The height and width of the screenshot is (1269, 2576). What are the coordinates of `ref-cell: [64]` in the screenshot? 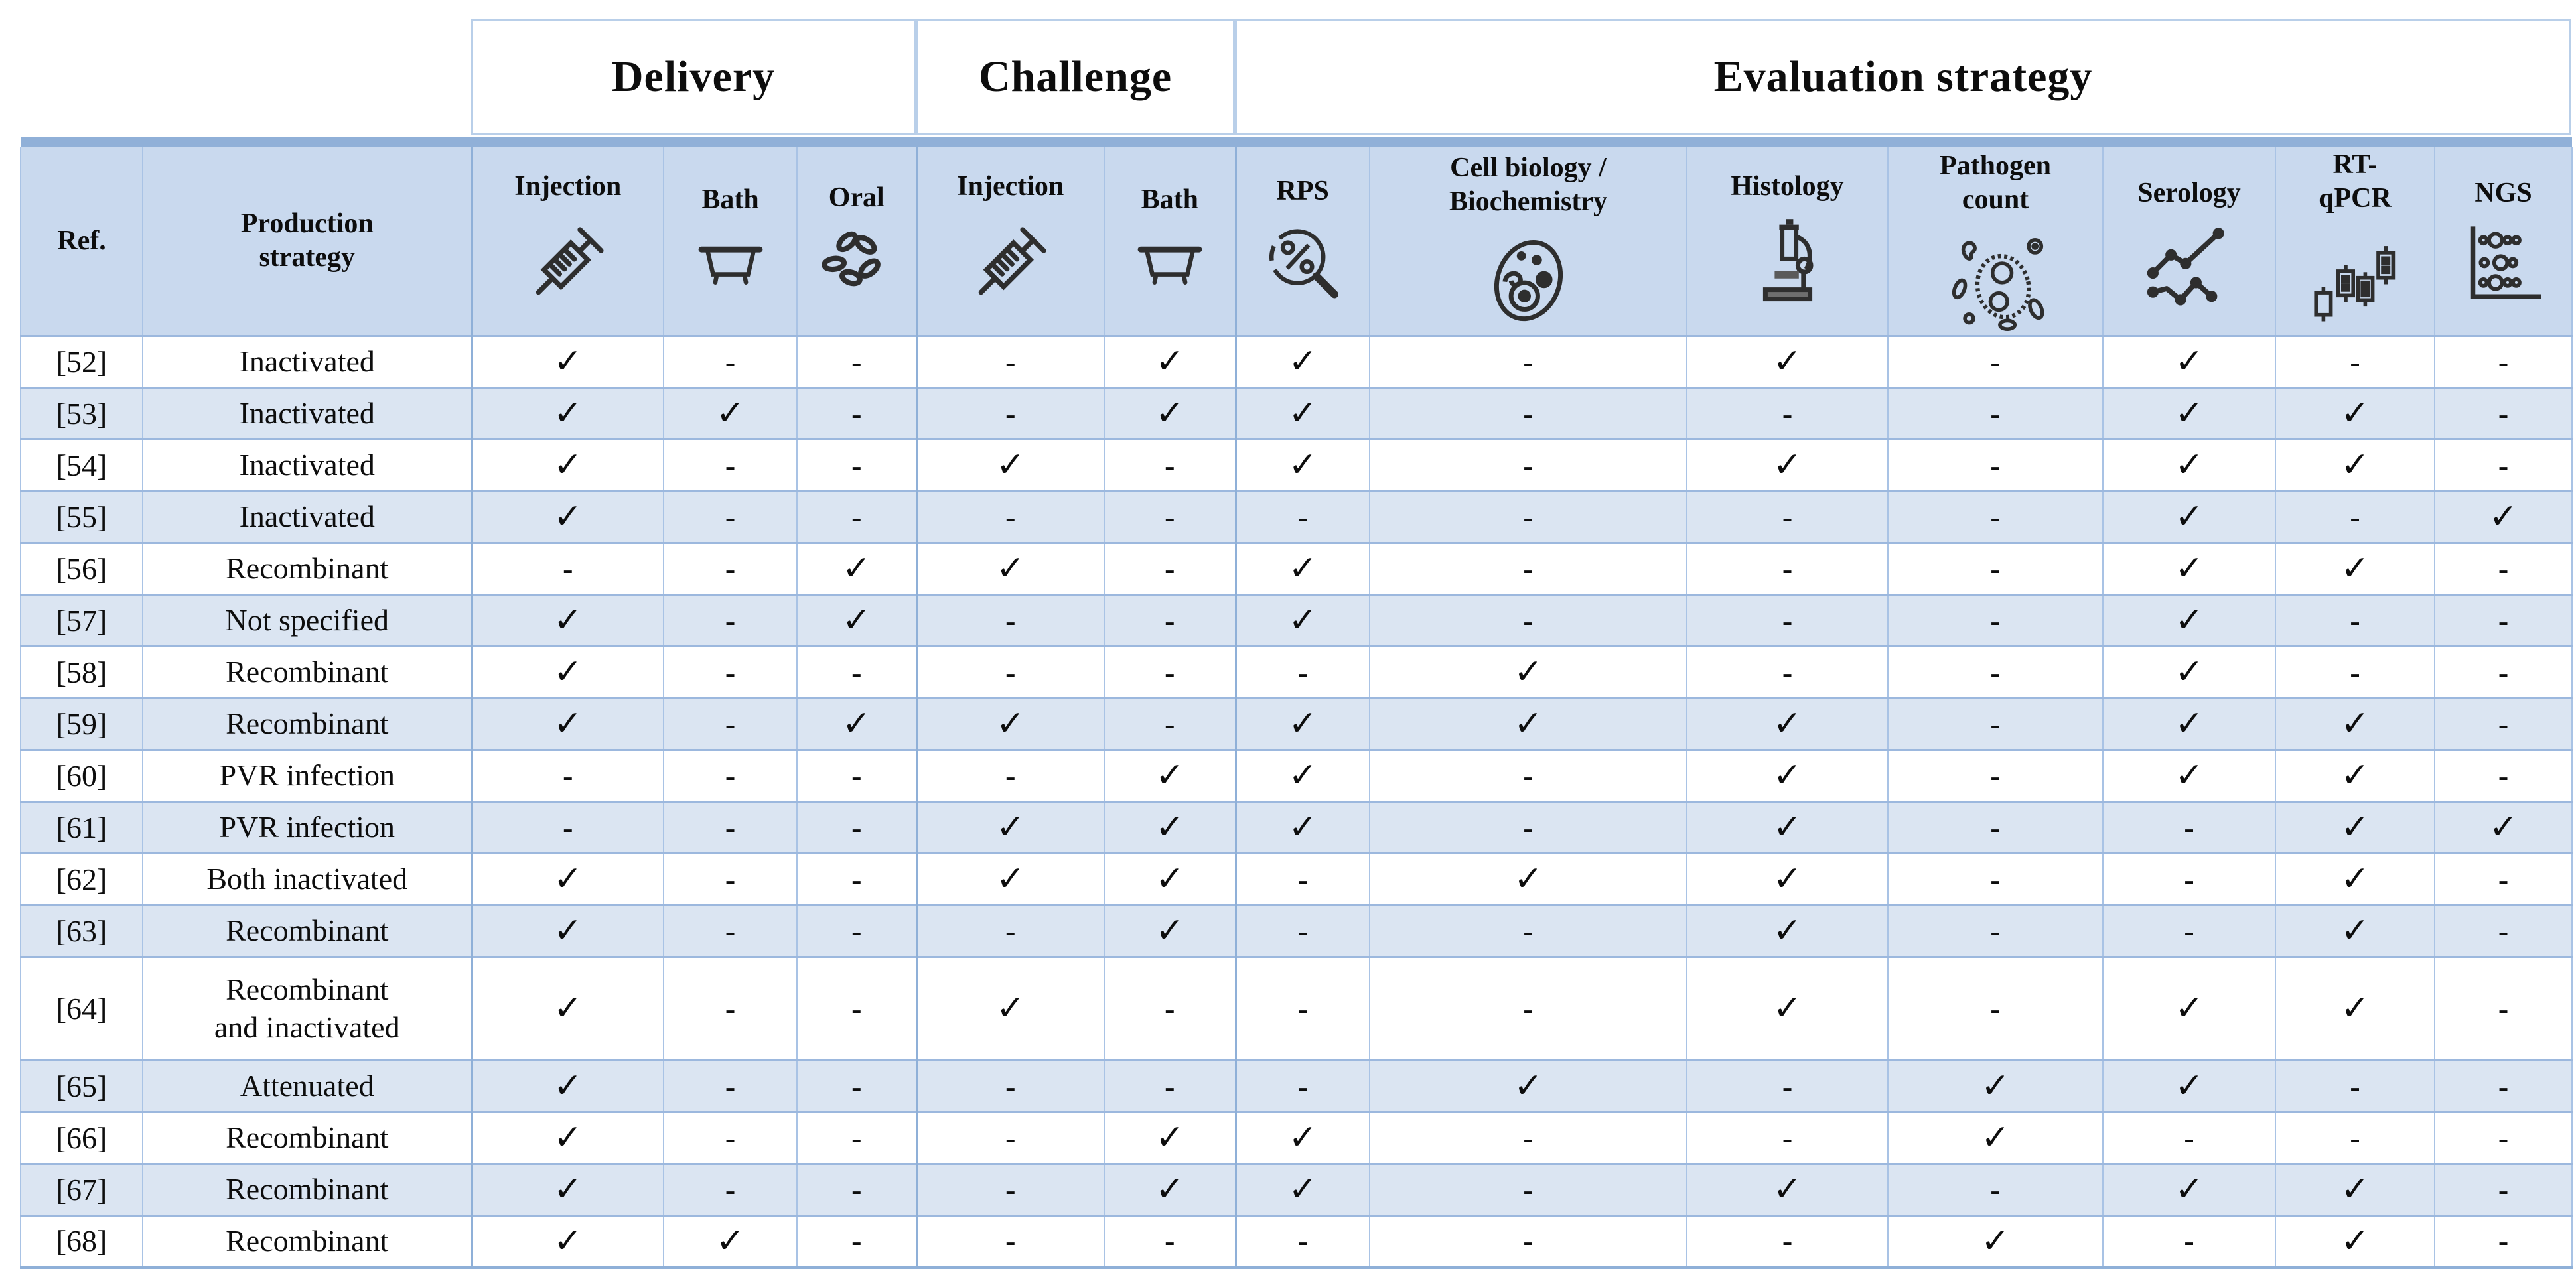 It's located at (82, 1007).